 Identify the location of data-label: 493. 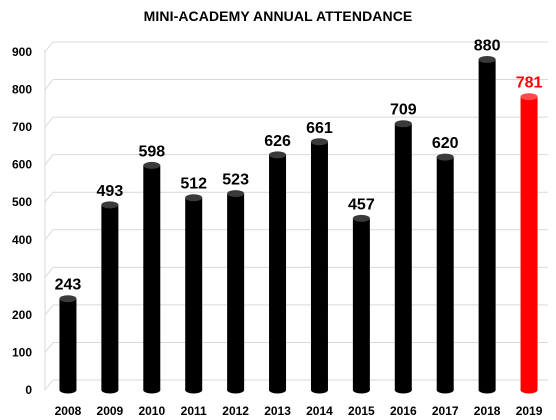
(110, 191).